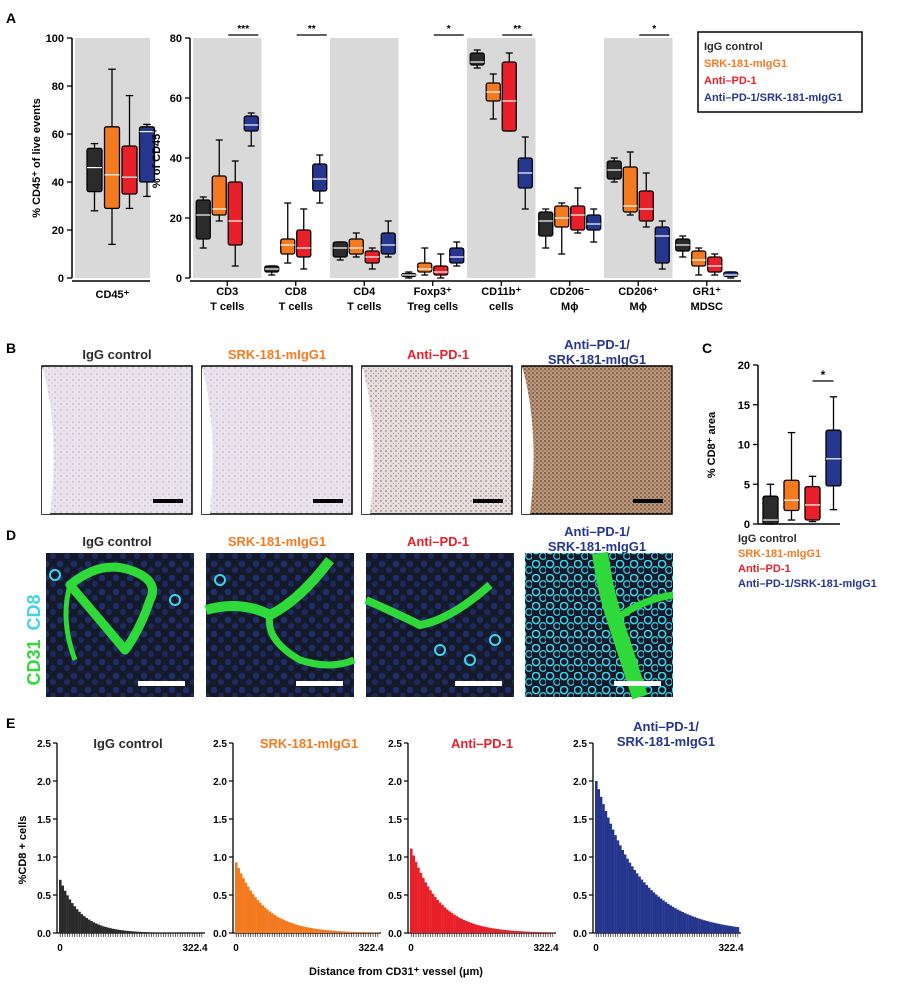  I want to click on y-tick-label: 80, so click(176, 39).